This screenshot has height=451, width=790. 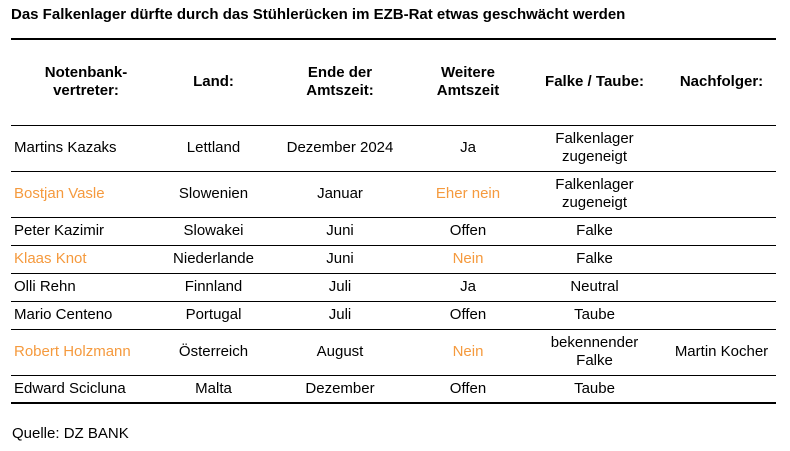 I want to click on source-note: Quelle: DZ BANK, so click(x=70, y=433).